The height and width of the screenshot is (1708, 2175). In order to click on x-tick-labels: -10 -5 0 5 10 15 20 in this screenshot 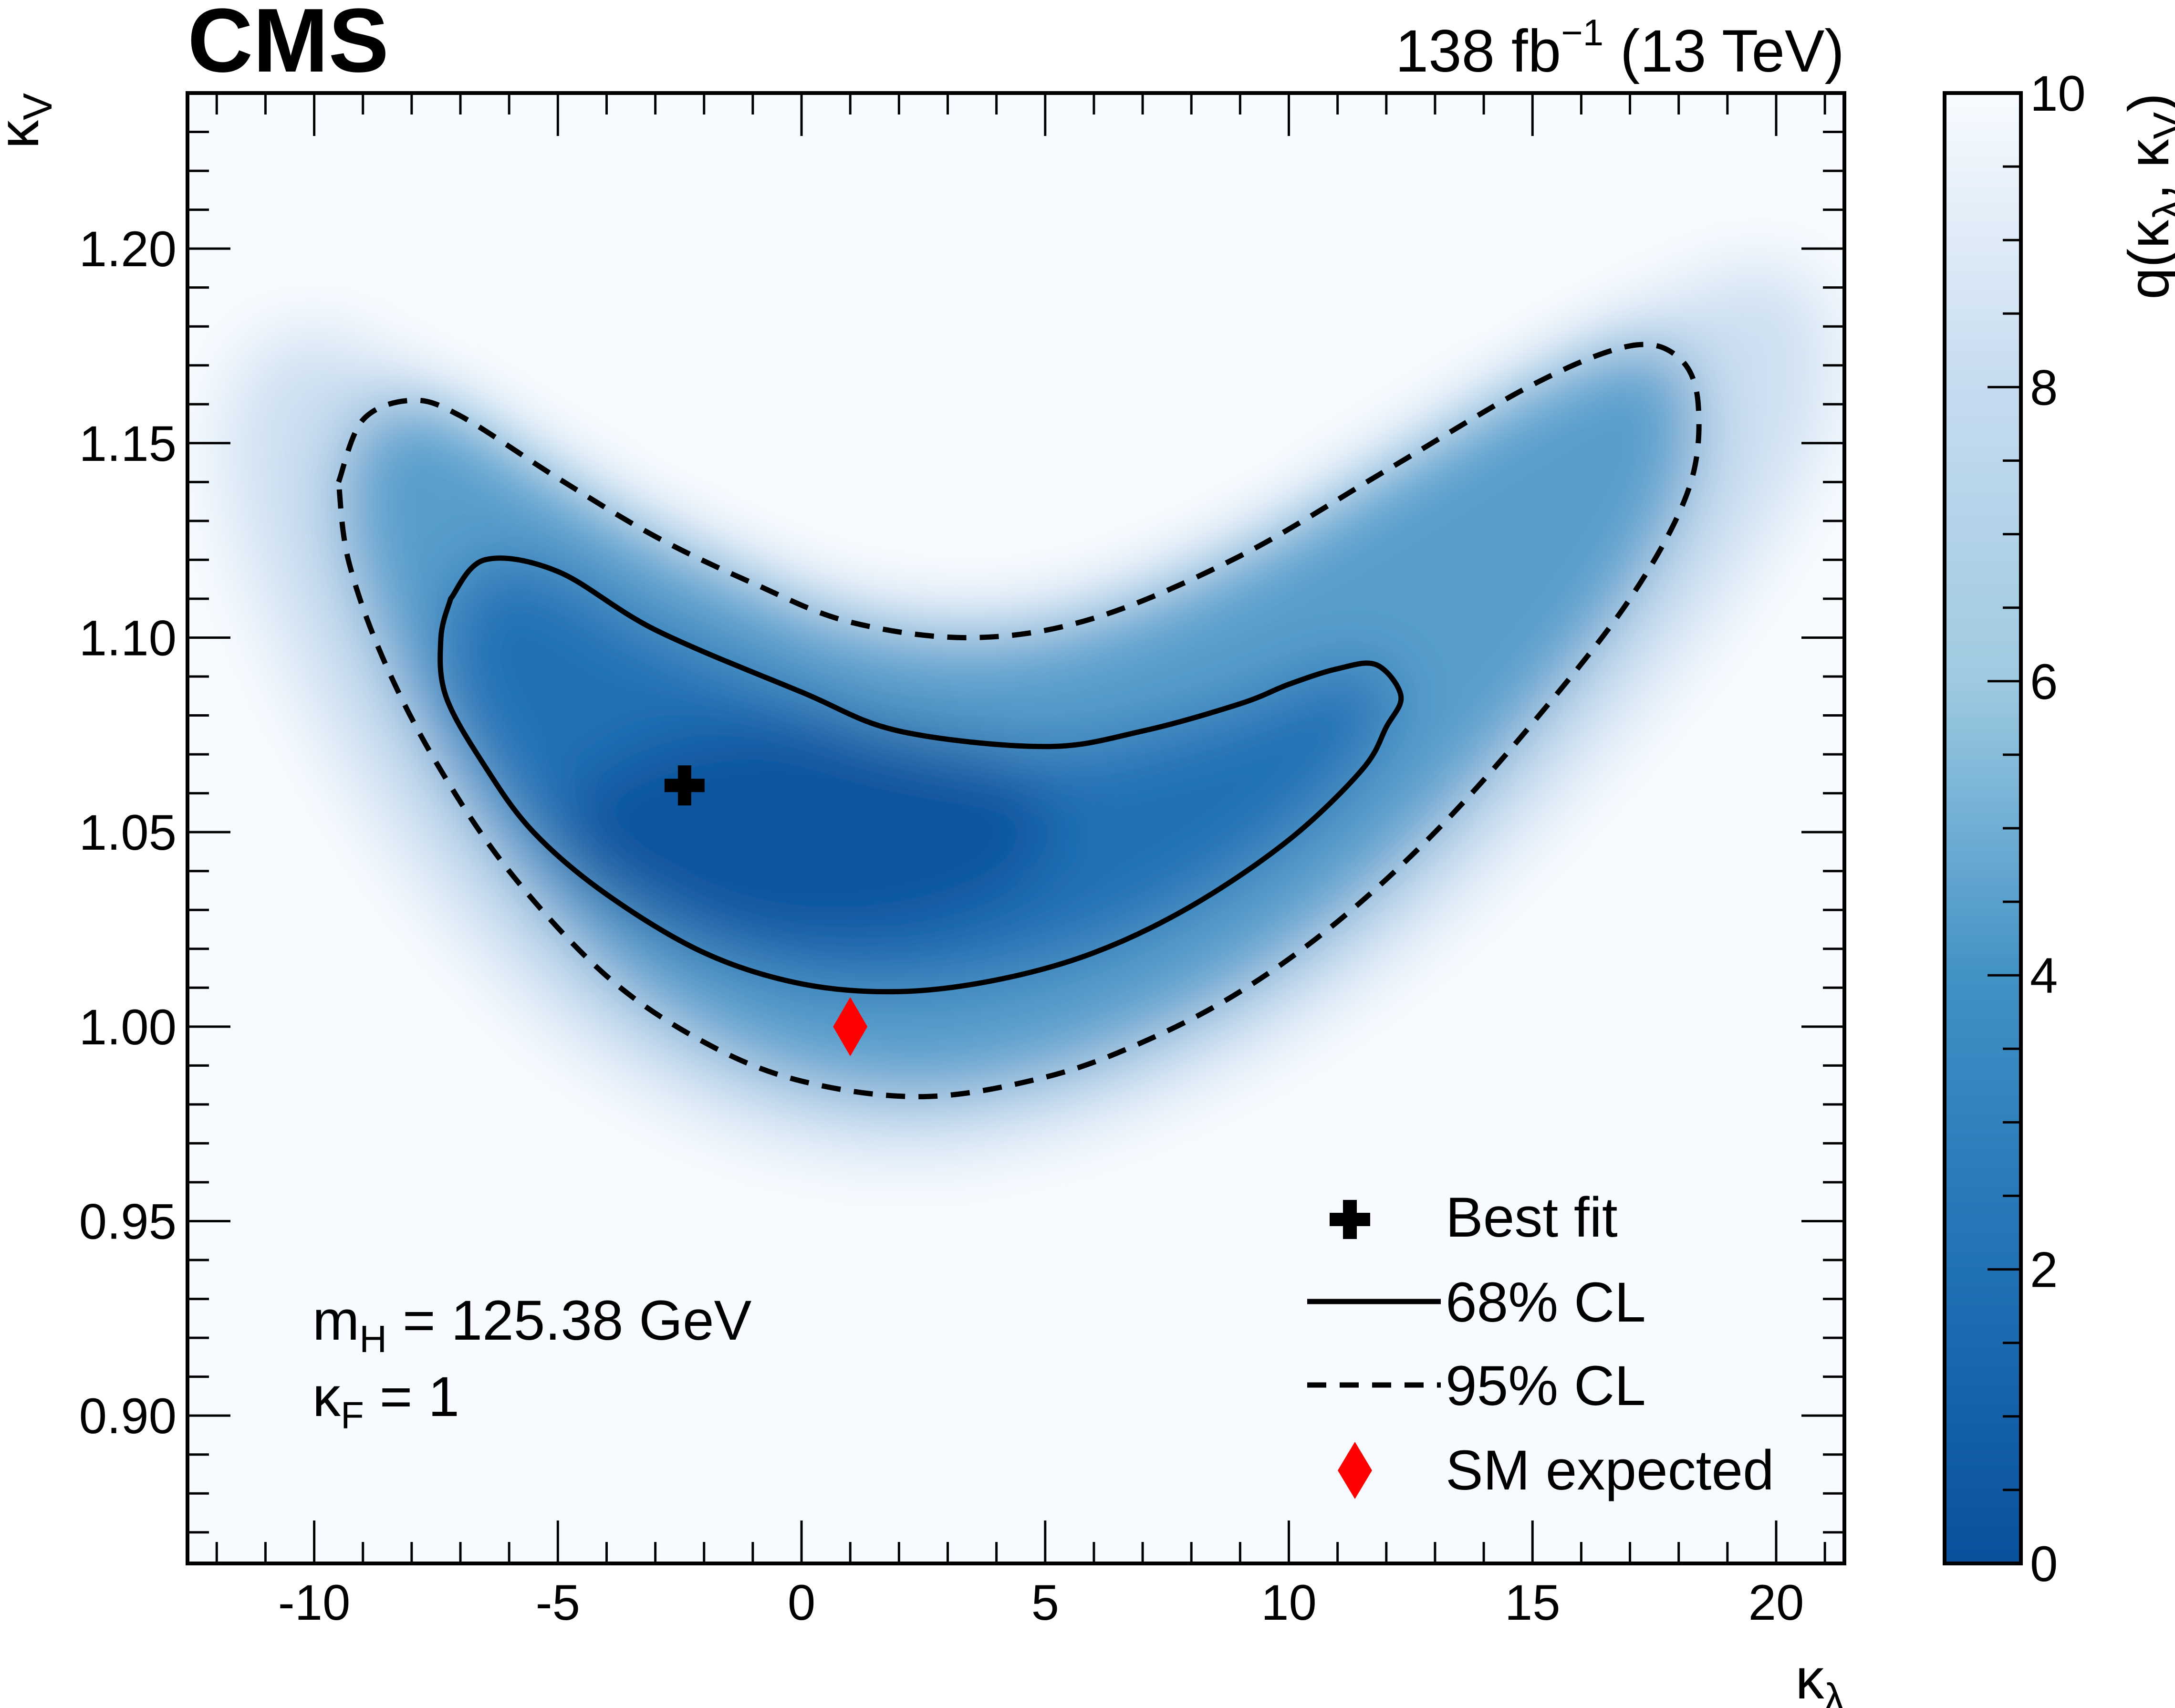, I will do `click(1041, 1603)`.